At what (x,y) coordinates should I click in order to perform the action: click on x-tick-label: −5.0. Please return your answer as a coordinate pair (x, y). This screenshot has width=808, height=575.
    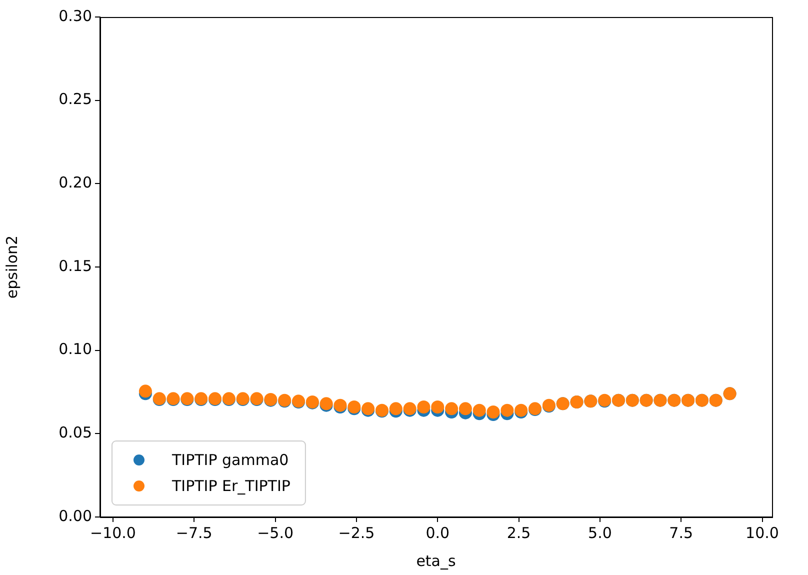
    Looking at the image, I should click on (275, 533).